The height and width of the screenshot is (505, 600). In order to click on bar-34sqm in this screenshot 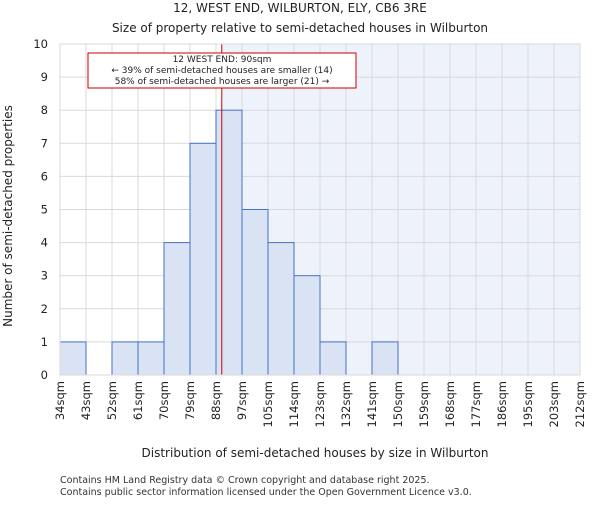, I will do `click(73, 358)`.